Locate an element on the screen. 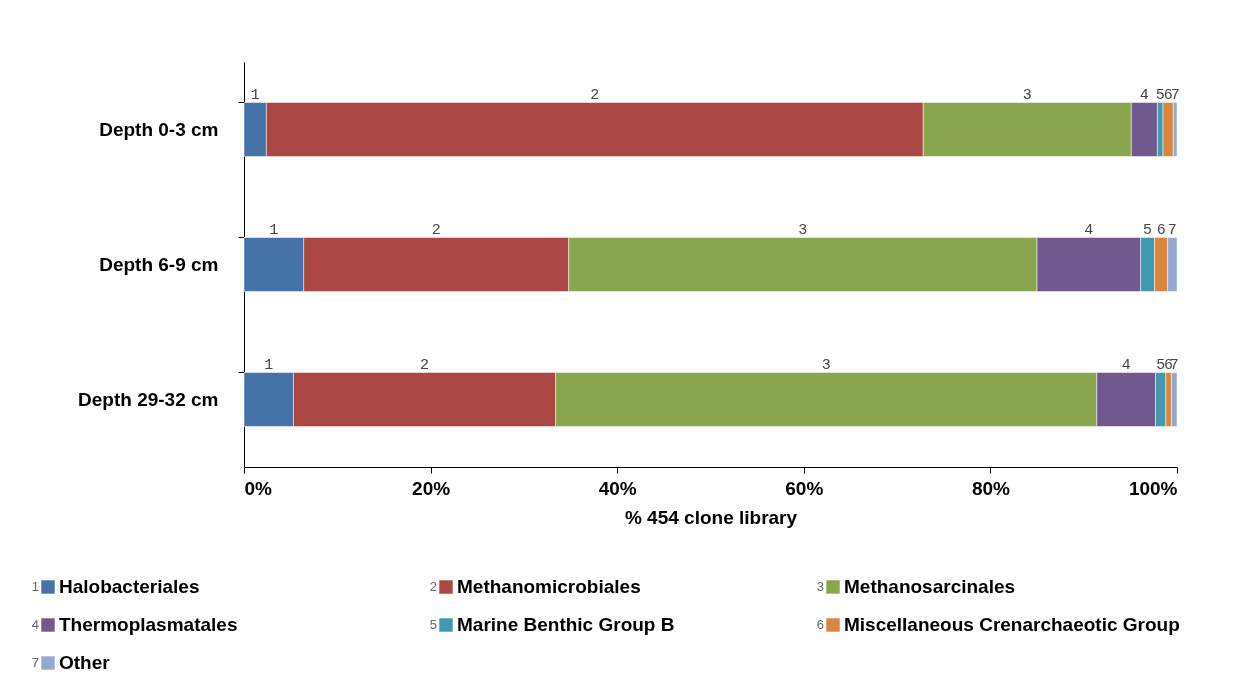 This screenshot has width=1242, height=684. legend-label: Thermoplasmatales is located at coordinates (148, 624).